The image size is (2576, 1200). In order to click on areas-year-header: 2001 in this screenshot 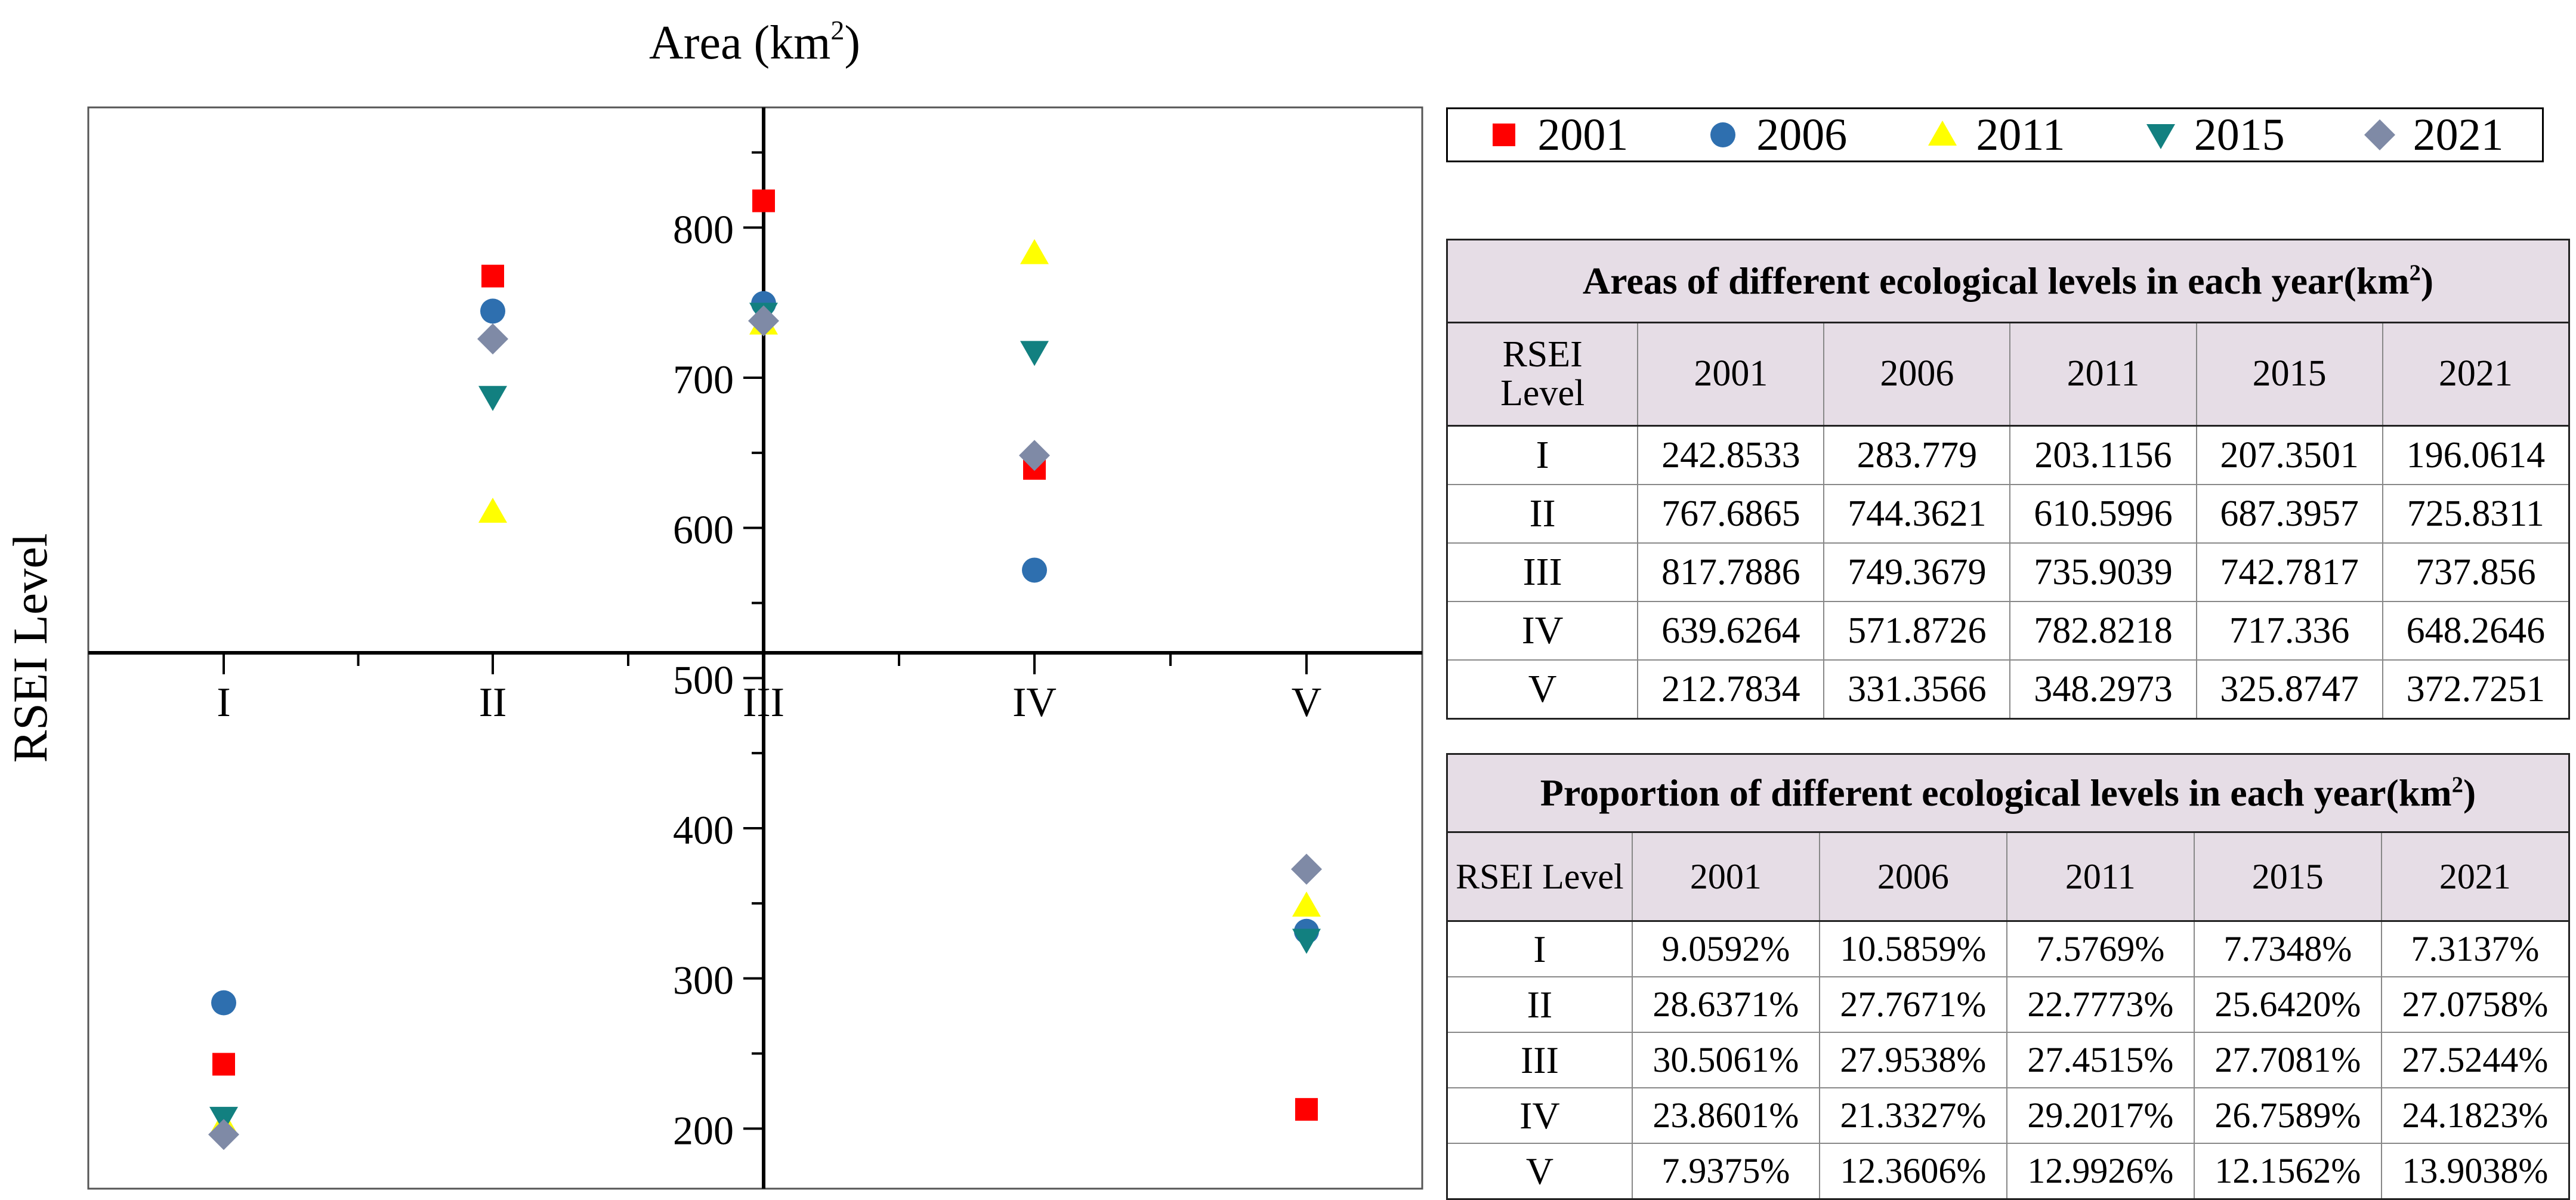, I will do `click(1731, 374)`.